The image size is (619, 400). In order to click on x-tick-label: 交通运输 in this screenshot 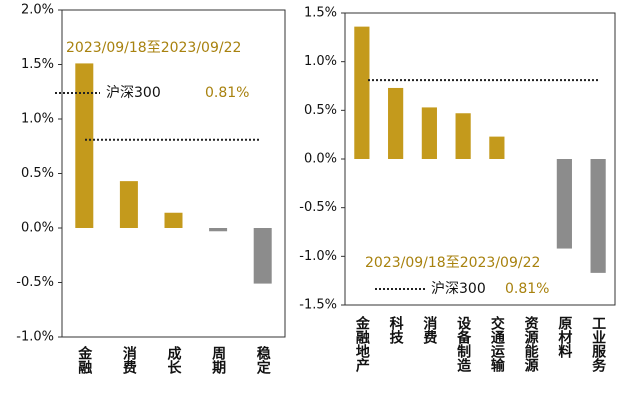, I will do `click(497, 344)`.